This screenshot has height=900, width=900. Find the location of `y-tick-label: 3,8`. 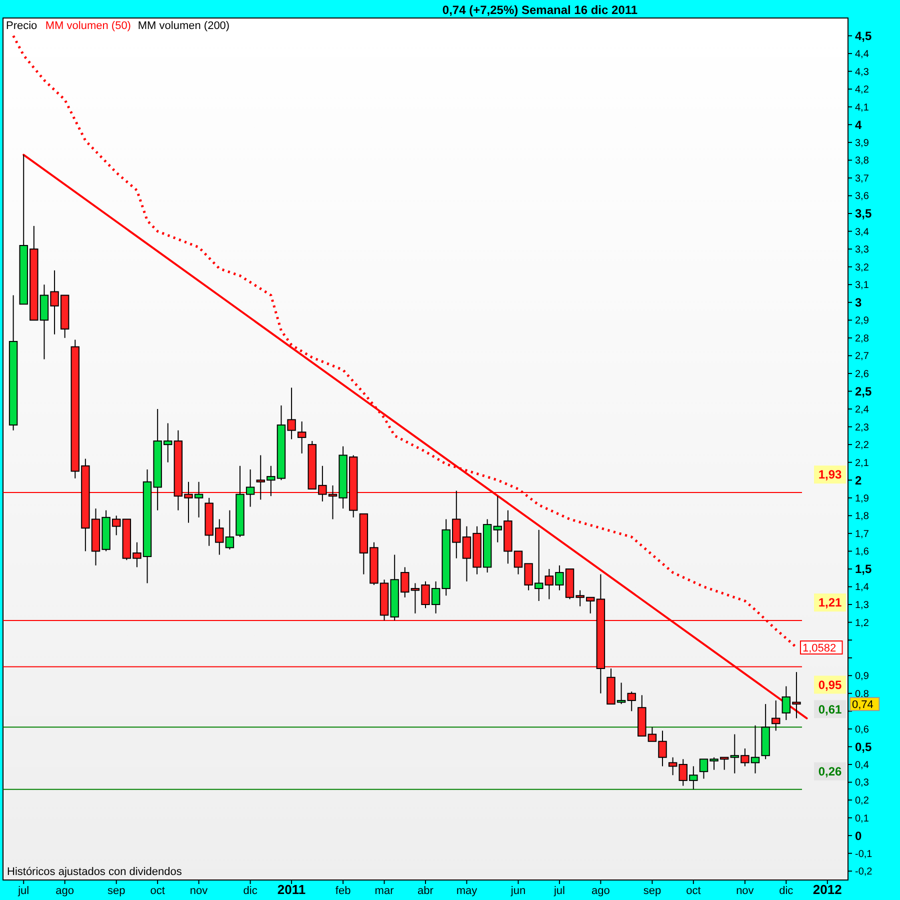

y-tick-label: 3,8 is located at coordinates (862, 161).